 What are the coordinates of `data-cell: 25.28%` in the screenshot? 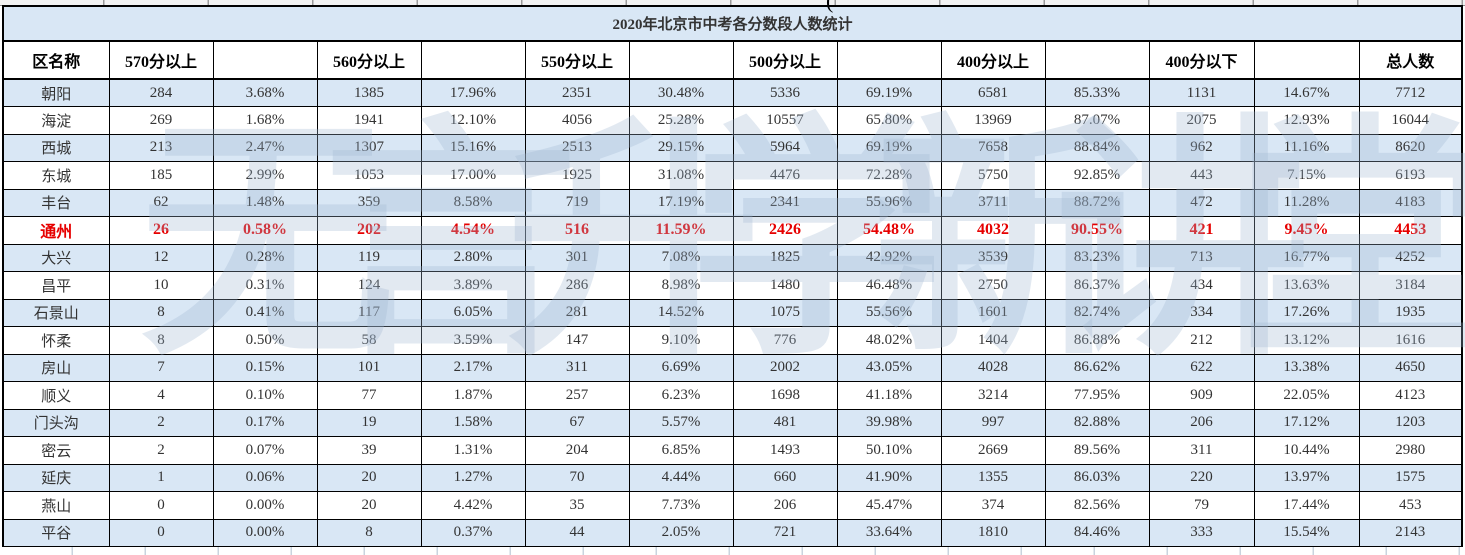 It's located at (681, 120).